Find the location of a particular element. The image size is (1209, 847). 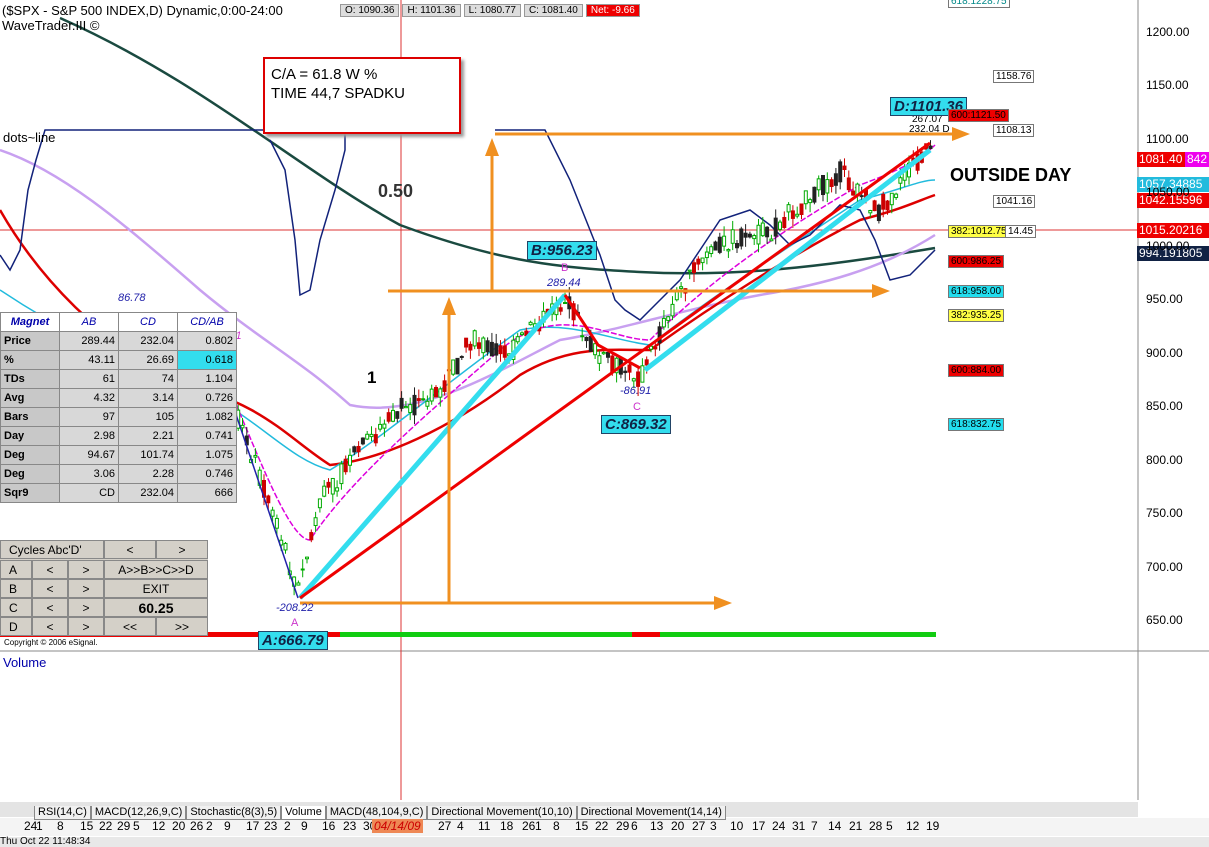

date-label: 16 is located at coordinates (329, 826).